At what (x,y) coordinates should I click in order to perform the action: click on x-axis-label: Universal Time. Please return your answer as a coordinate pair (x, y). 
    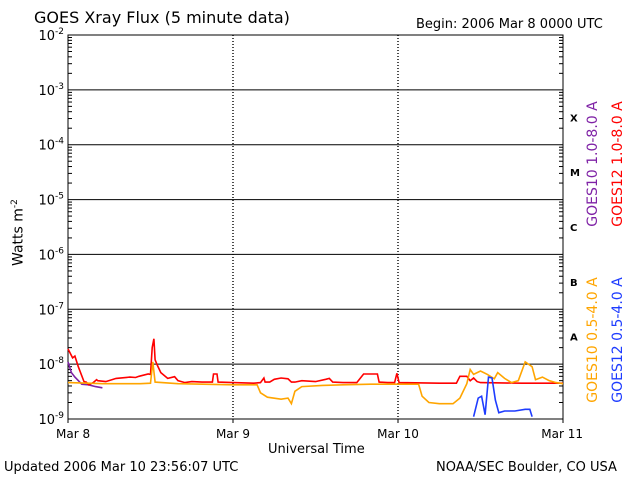
    Looking at the image, I should click on (316, 449).